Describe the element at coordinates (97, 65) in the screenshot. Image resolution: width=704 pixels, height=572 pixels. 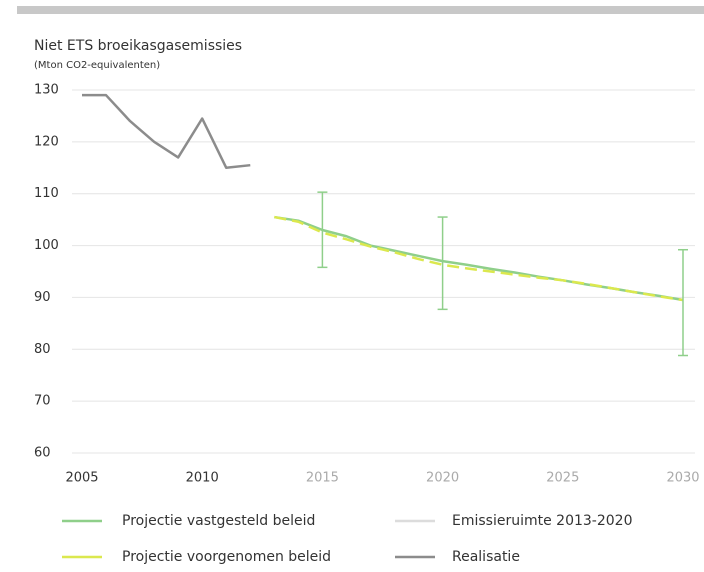
I see `chart-subtitle: (Mton CO2-equivalenten)` at that location.